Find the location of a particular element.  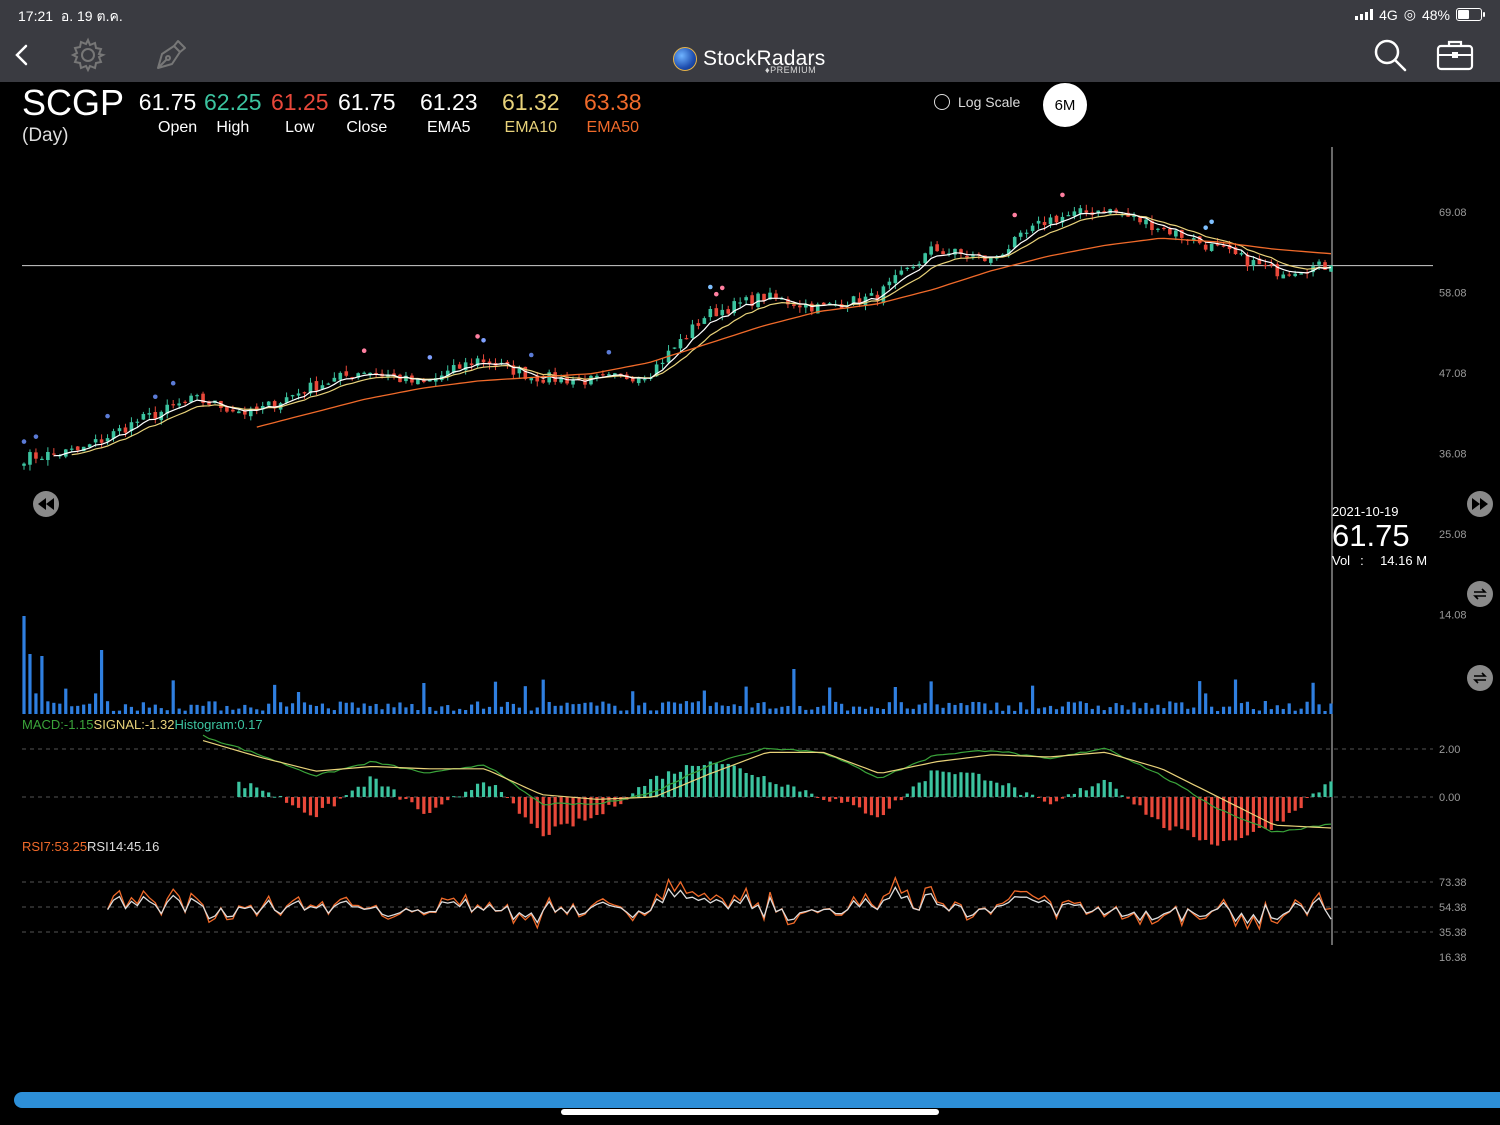

quote-ema5: 61.23 EMA5 is located at coordinates (449, 113).